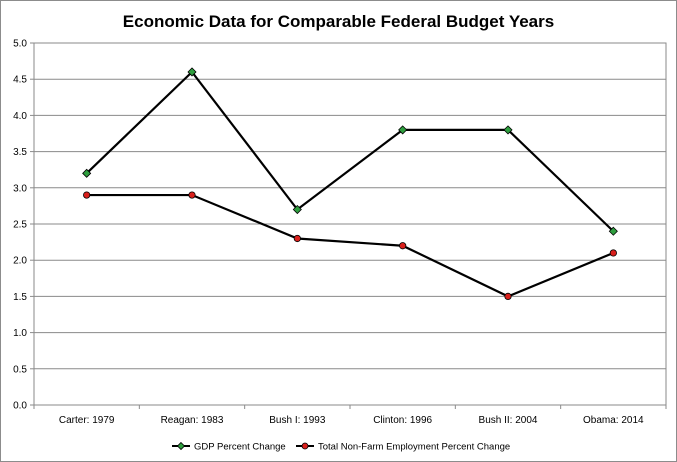  What do you see at coordinates (20, 369) in the screenshot?
I see `y-tick-label: 0.5` at bounding box center [20, 369].